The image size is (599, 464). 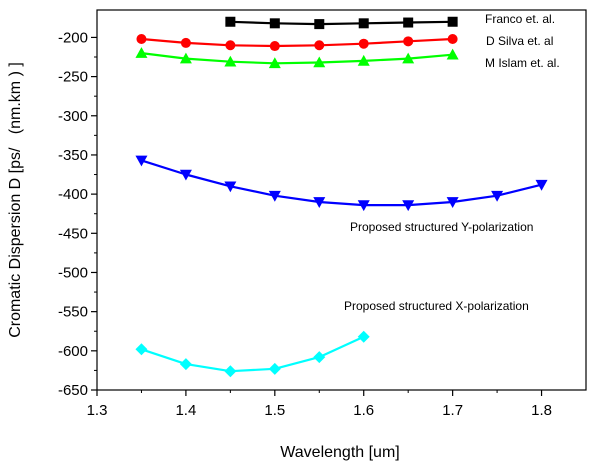 I want to click on y-tick-label: -400, so click(x=73, y=194).